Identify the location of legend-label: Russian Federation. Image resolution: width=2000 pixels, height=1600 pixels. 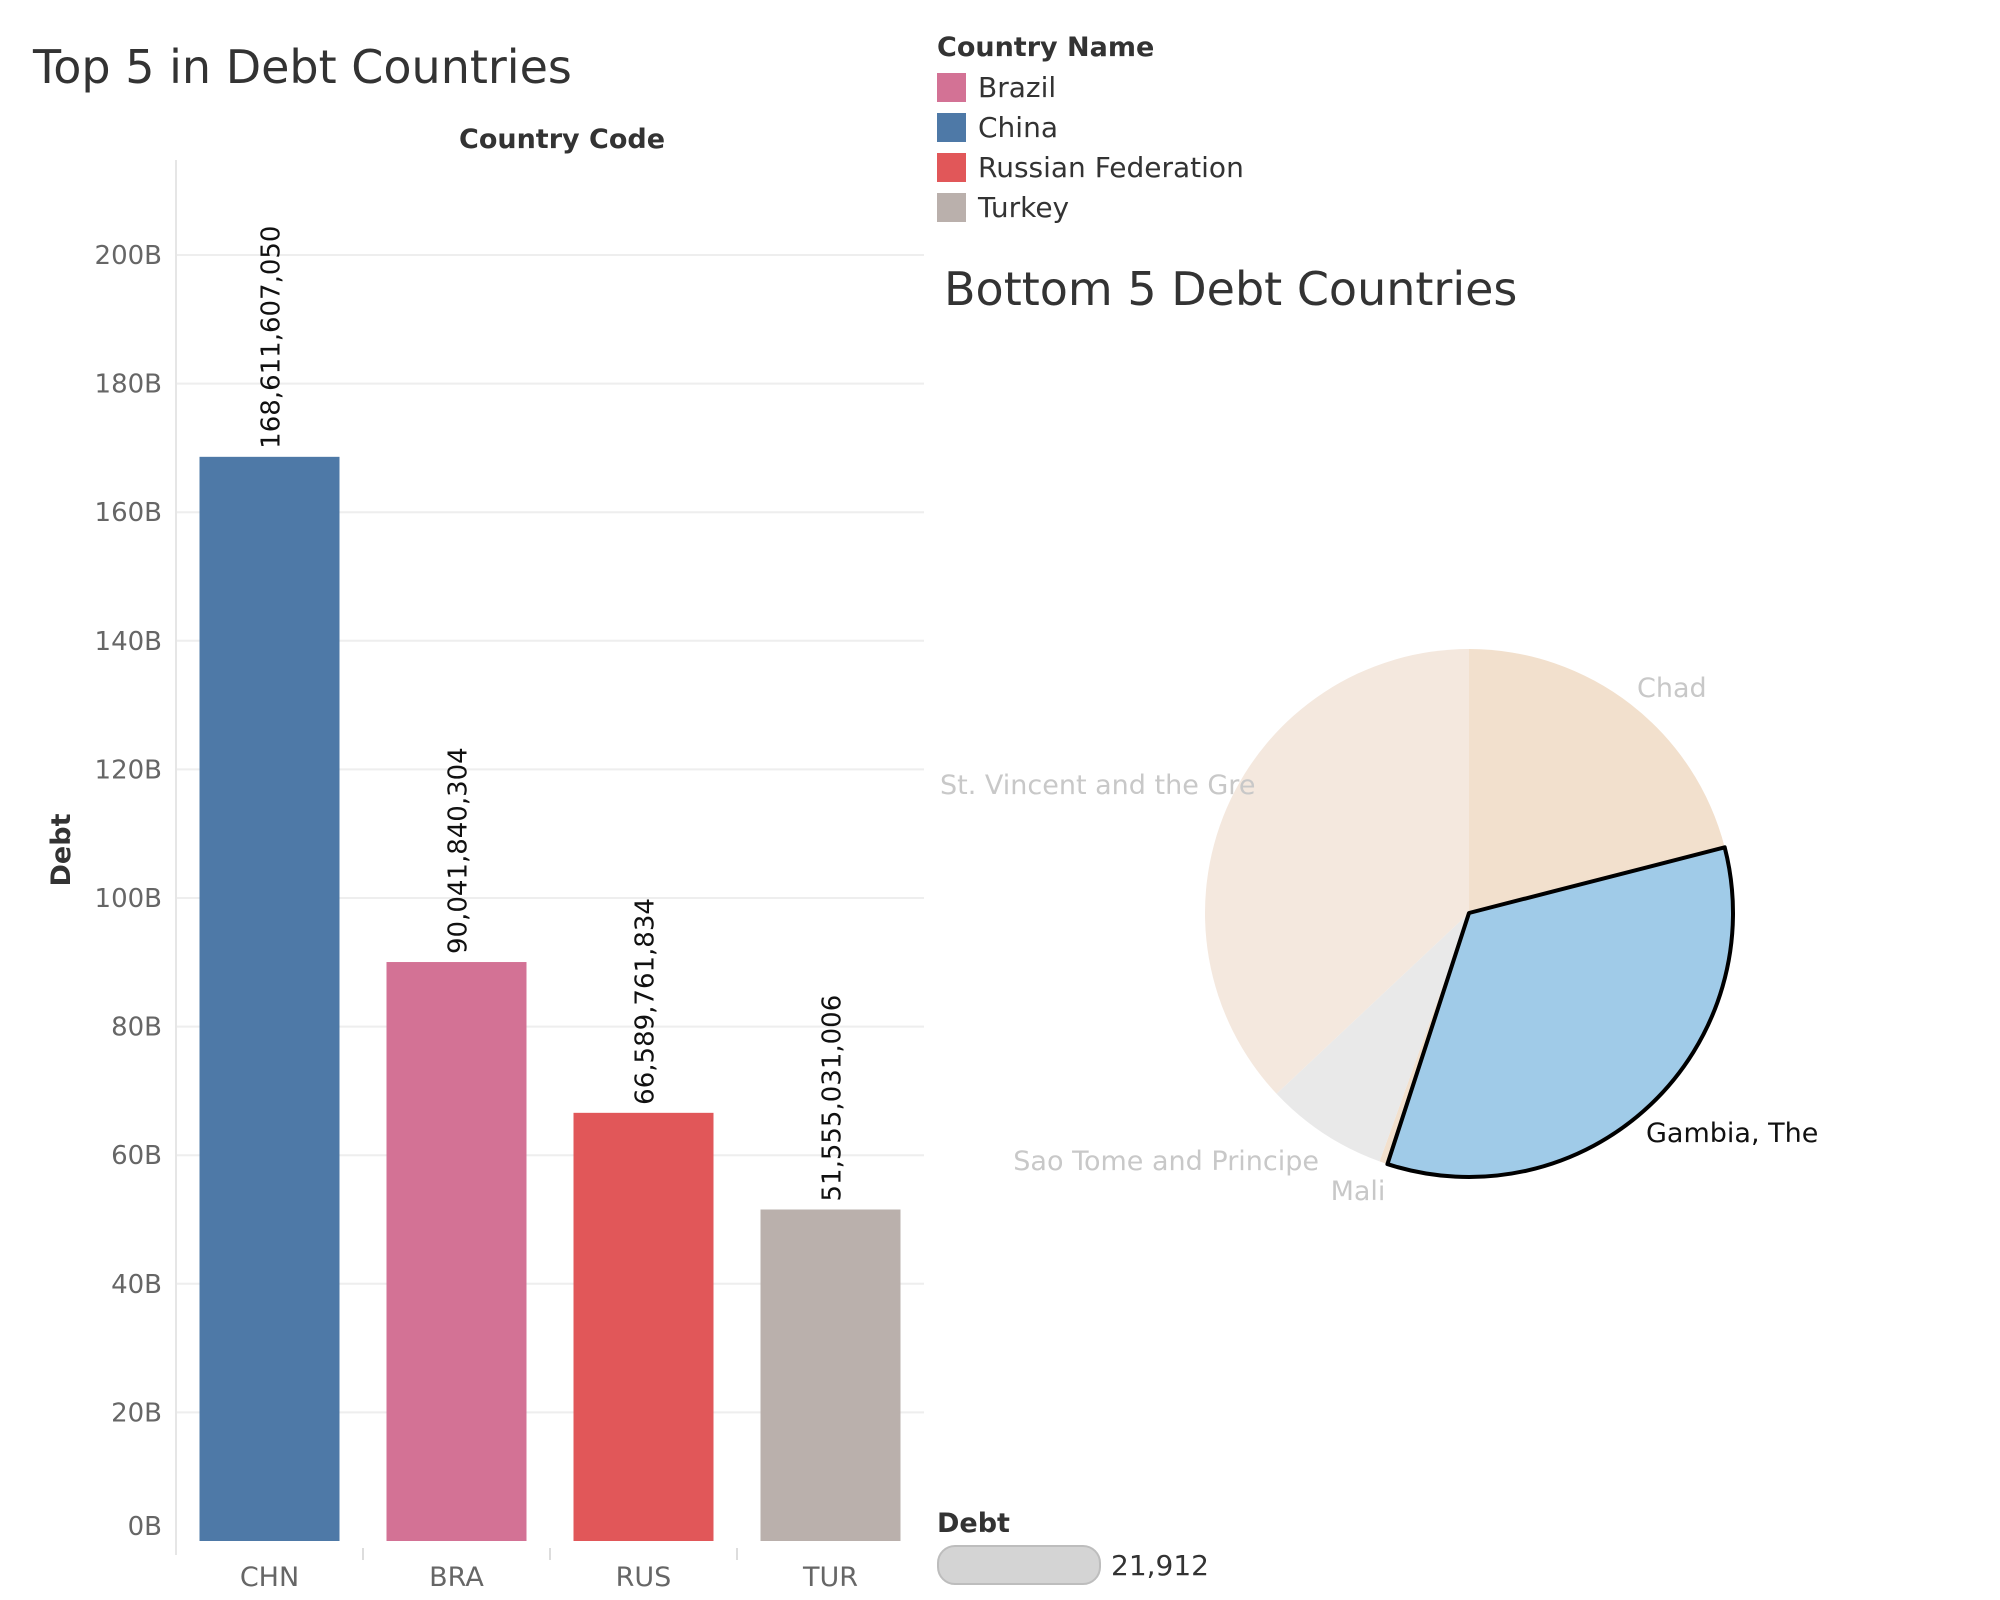
(1111, 167).